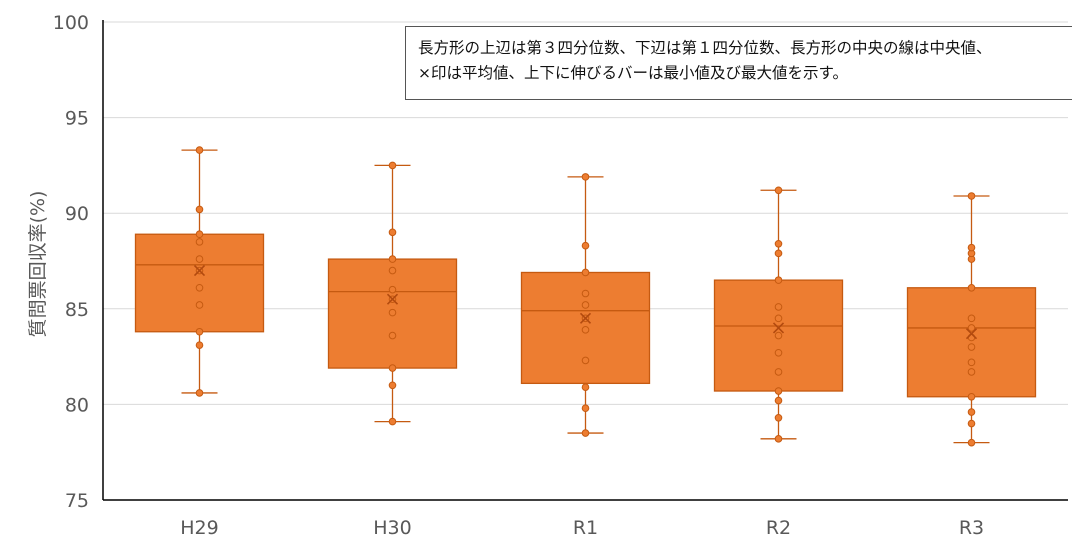  What do you see at coordinates (778, 528) in the screenshot?
I see `x-tick-label: R2` at bounding box center [778, 528].